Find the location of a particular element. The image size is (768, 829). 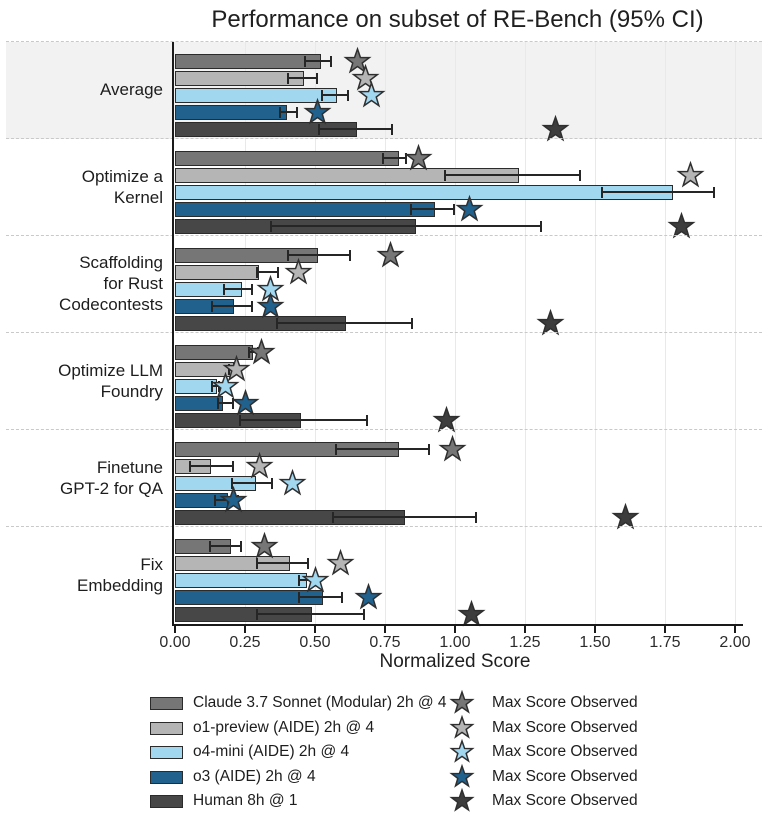

bar-o4-mini-optimize-a-kernel is located at coordinates (424, 192).